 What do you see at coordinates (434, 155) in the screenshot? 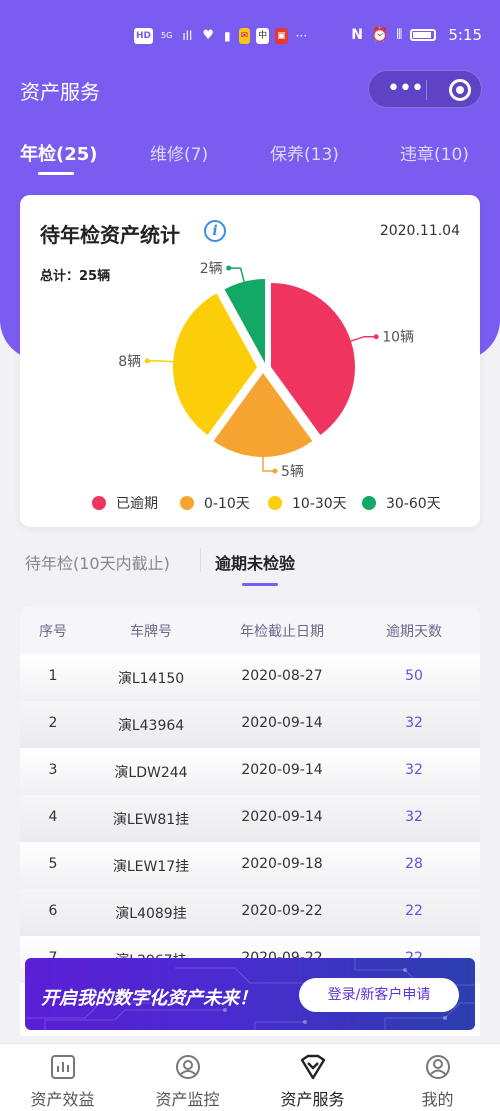
I see `tab-violation: 违章(10)` at bounding box center [434, 155].